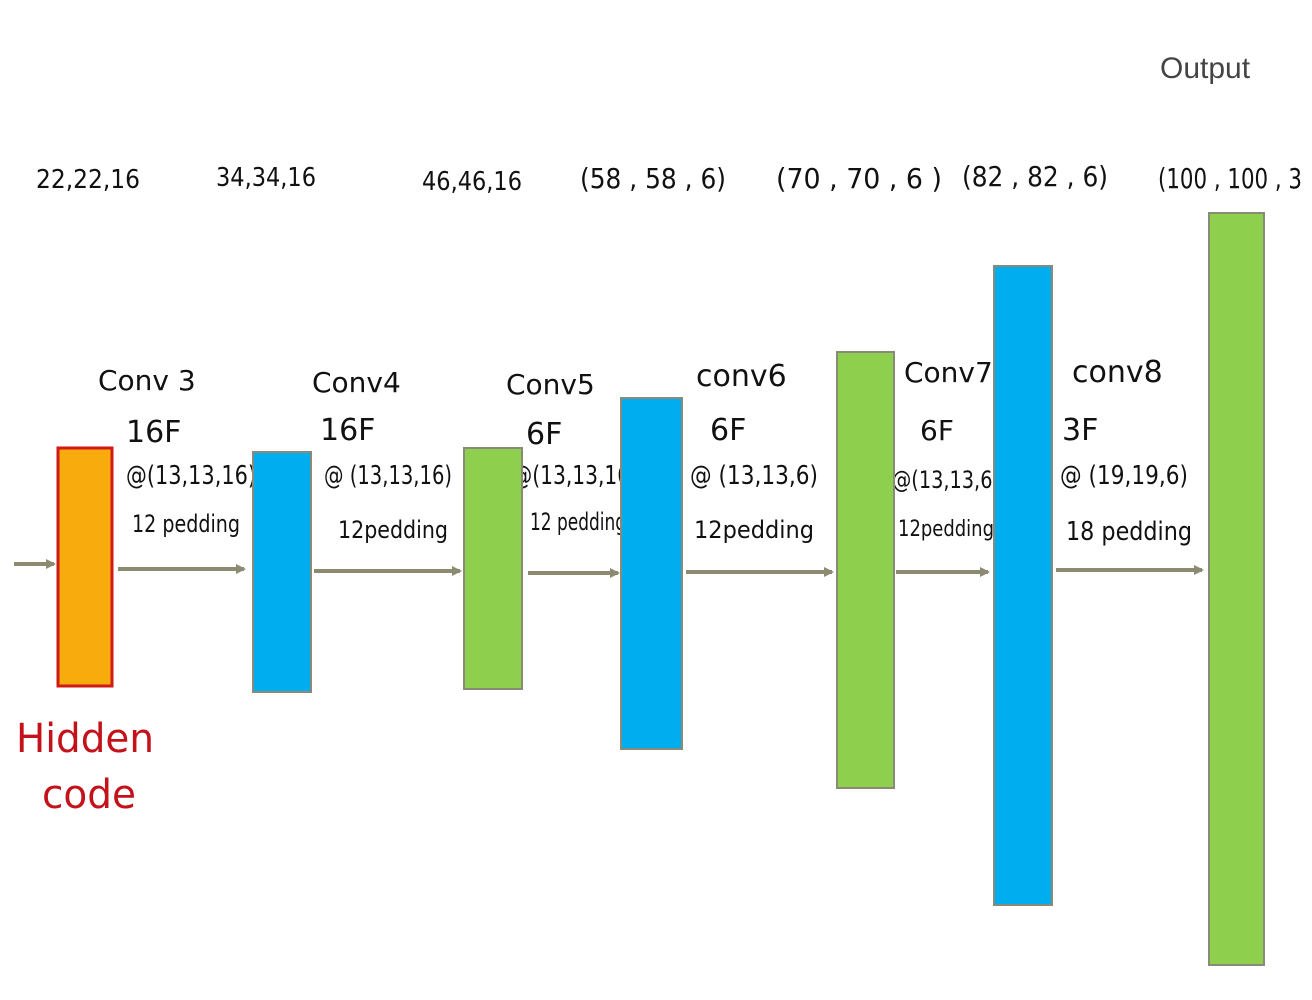 The width and height of the screenshot is (1312, 1000). I want to click on shape-label-2: 34,34,16, so click(266, 178).